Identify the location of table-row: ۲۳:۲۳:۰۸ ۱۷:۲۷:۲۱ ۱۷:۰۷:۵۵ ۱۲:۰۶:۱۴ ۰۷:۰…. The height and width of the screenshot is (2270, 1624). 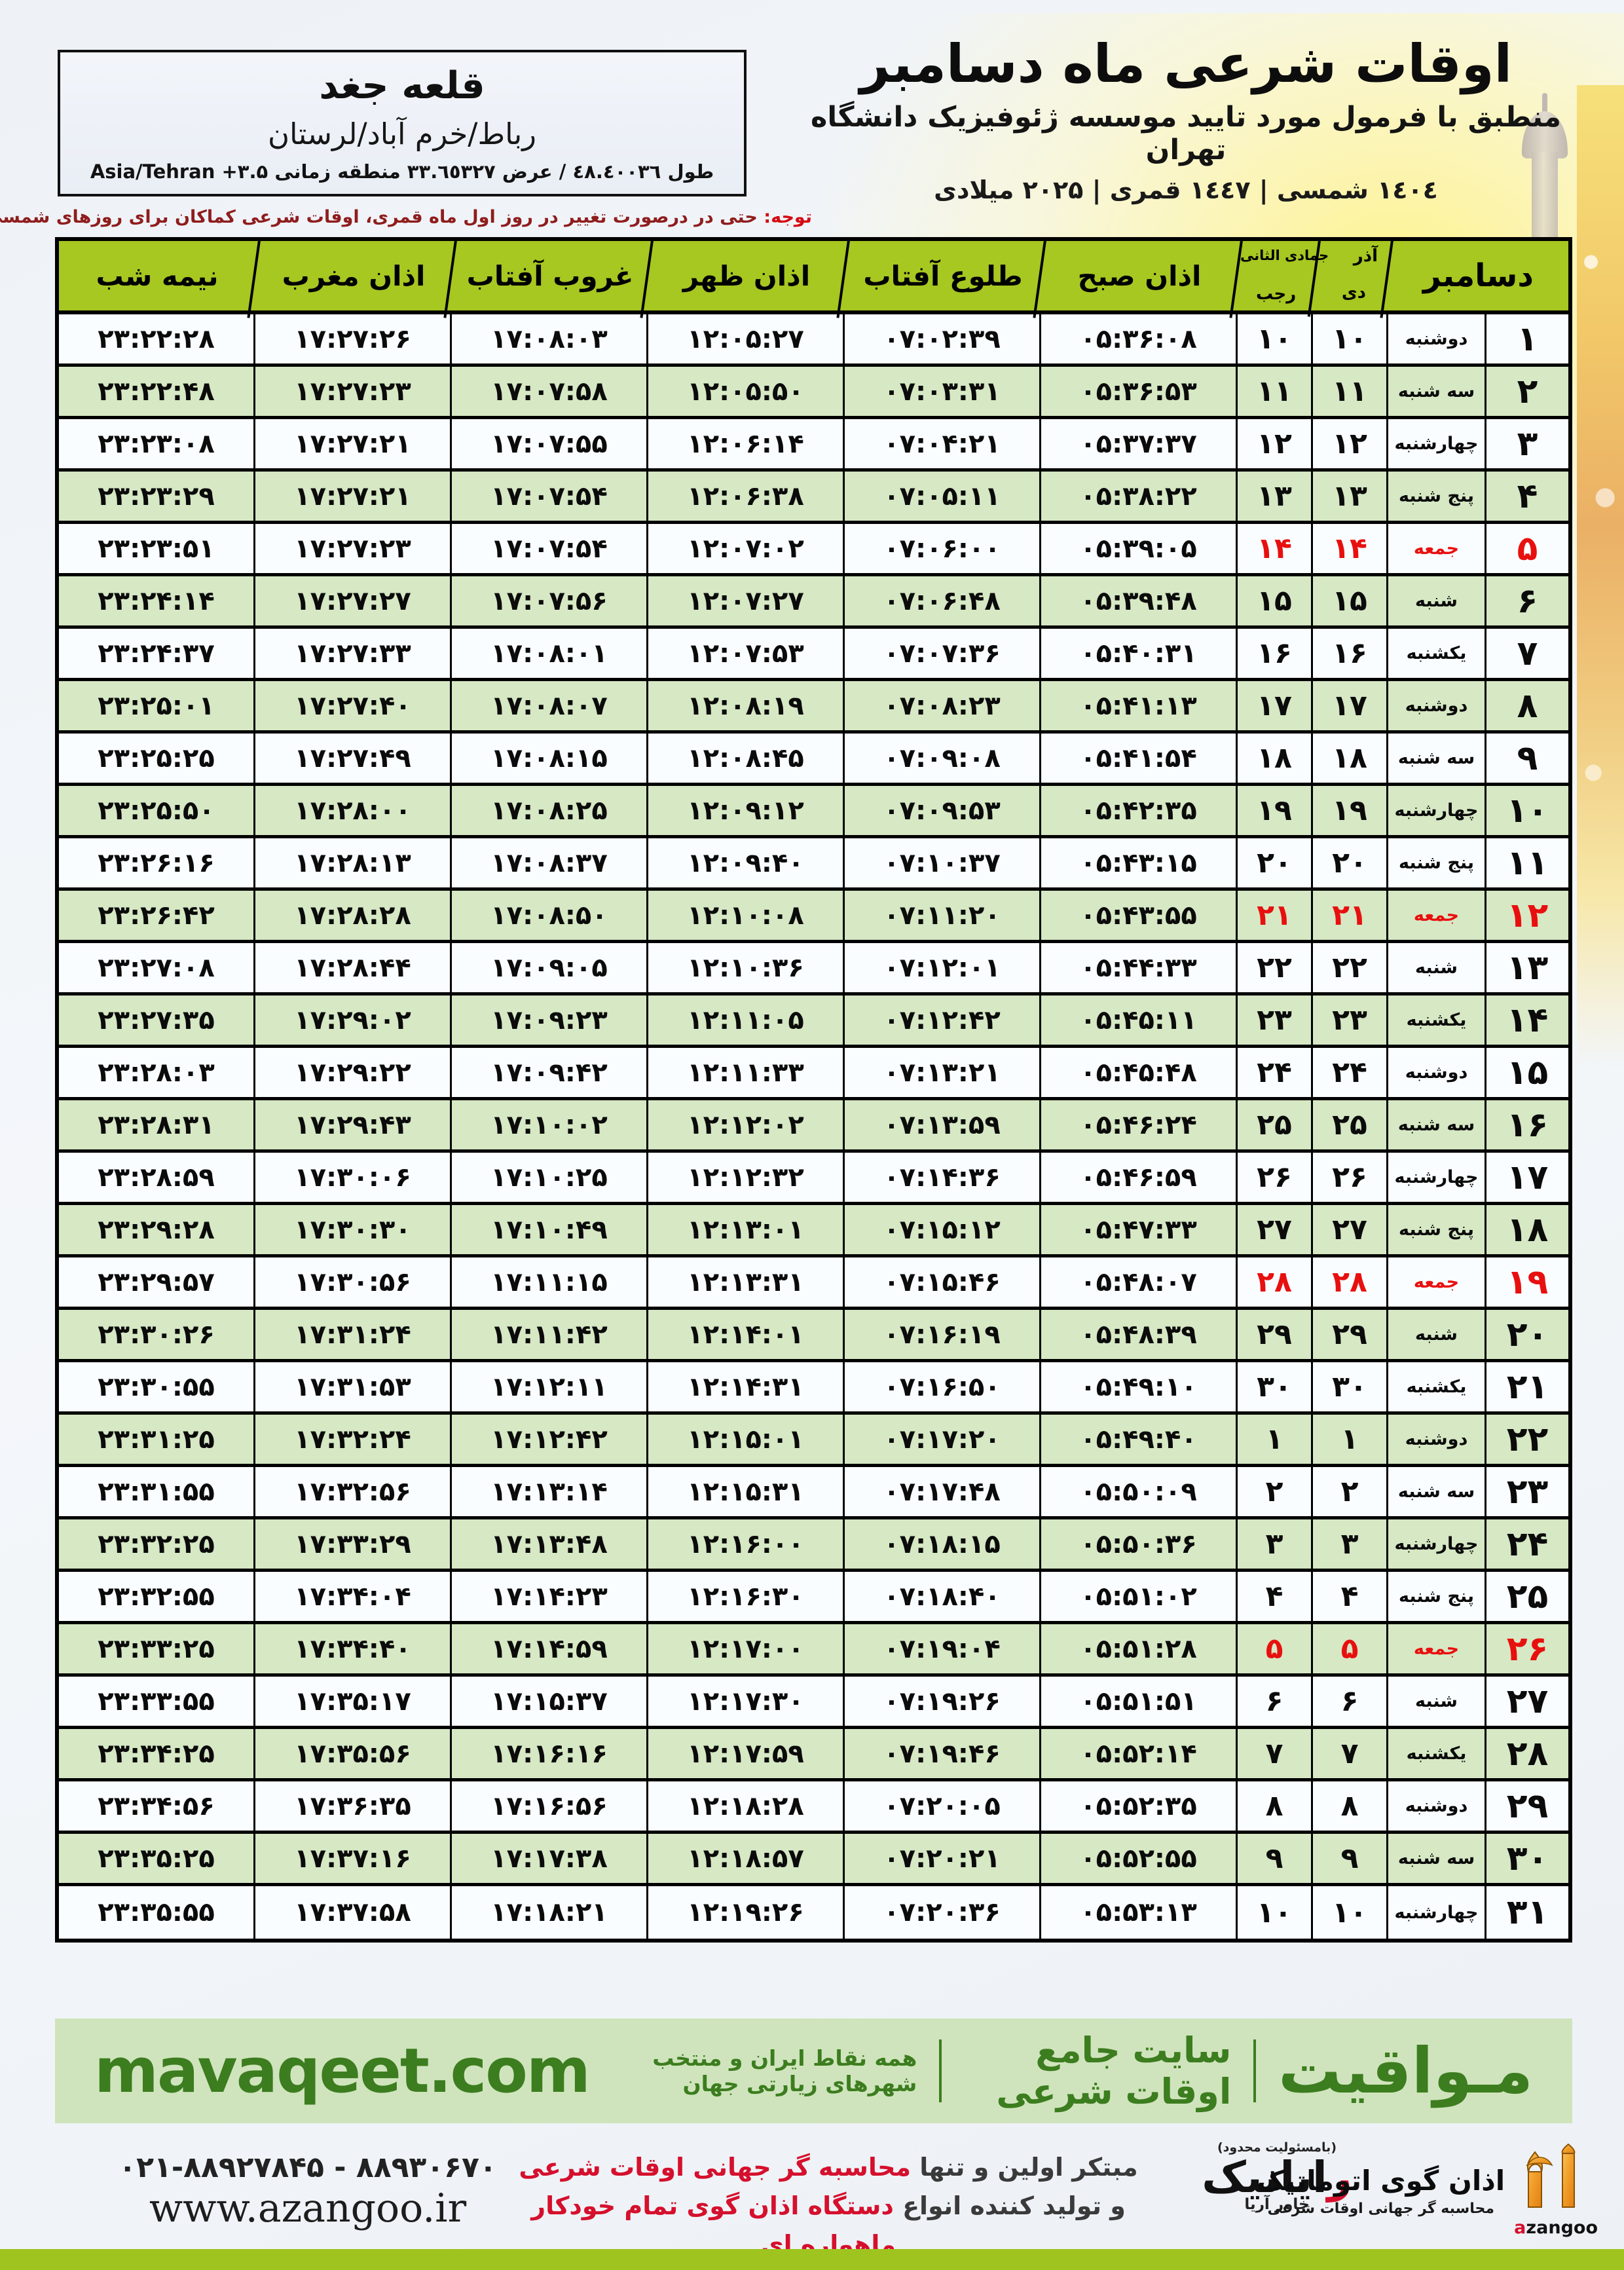
(813, 445).